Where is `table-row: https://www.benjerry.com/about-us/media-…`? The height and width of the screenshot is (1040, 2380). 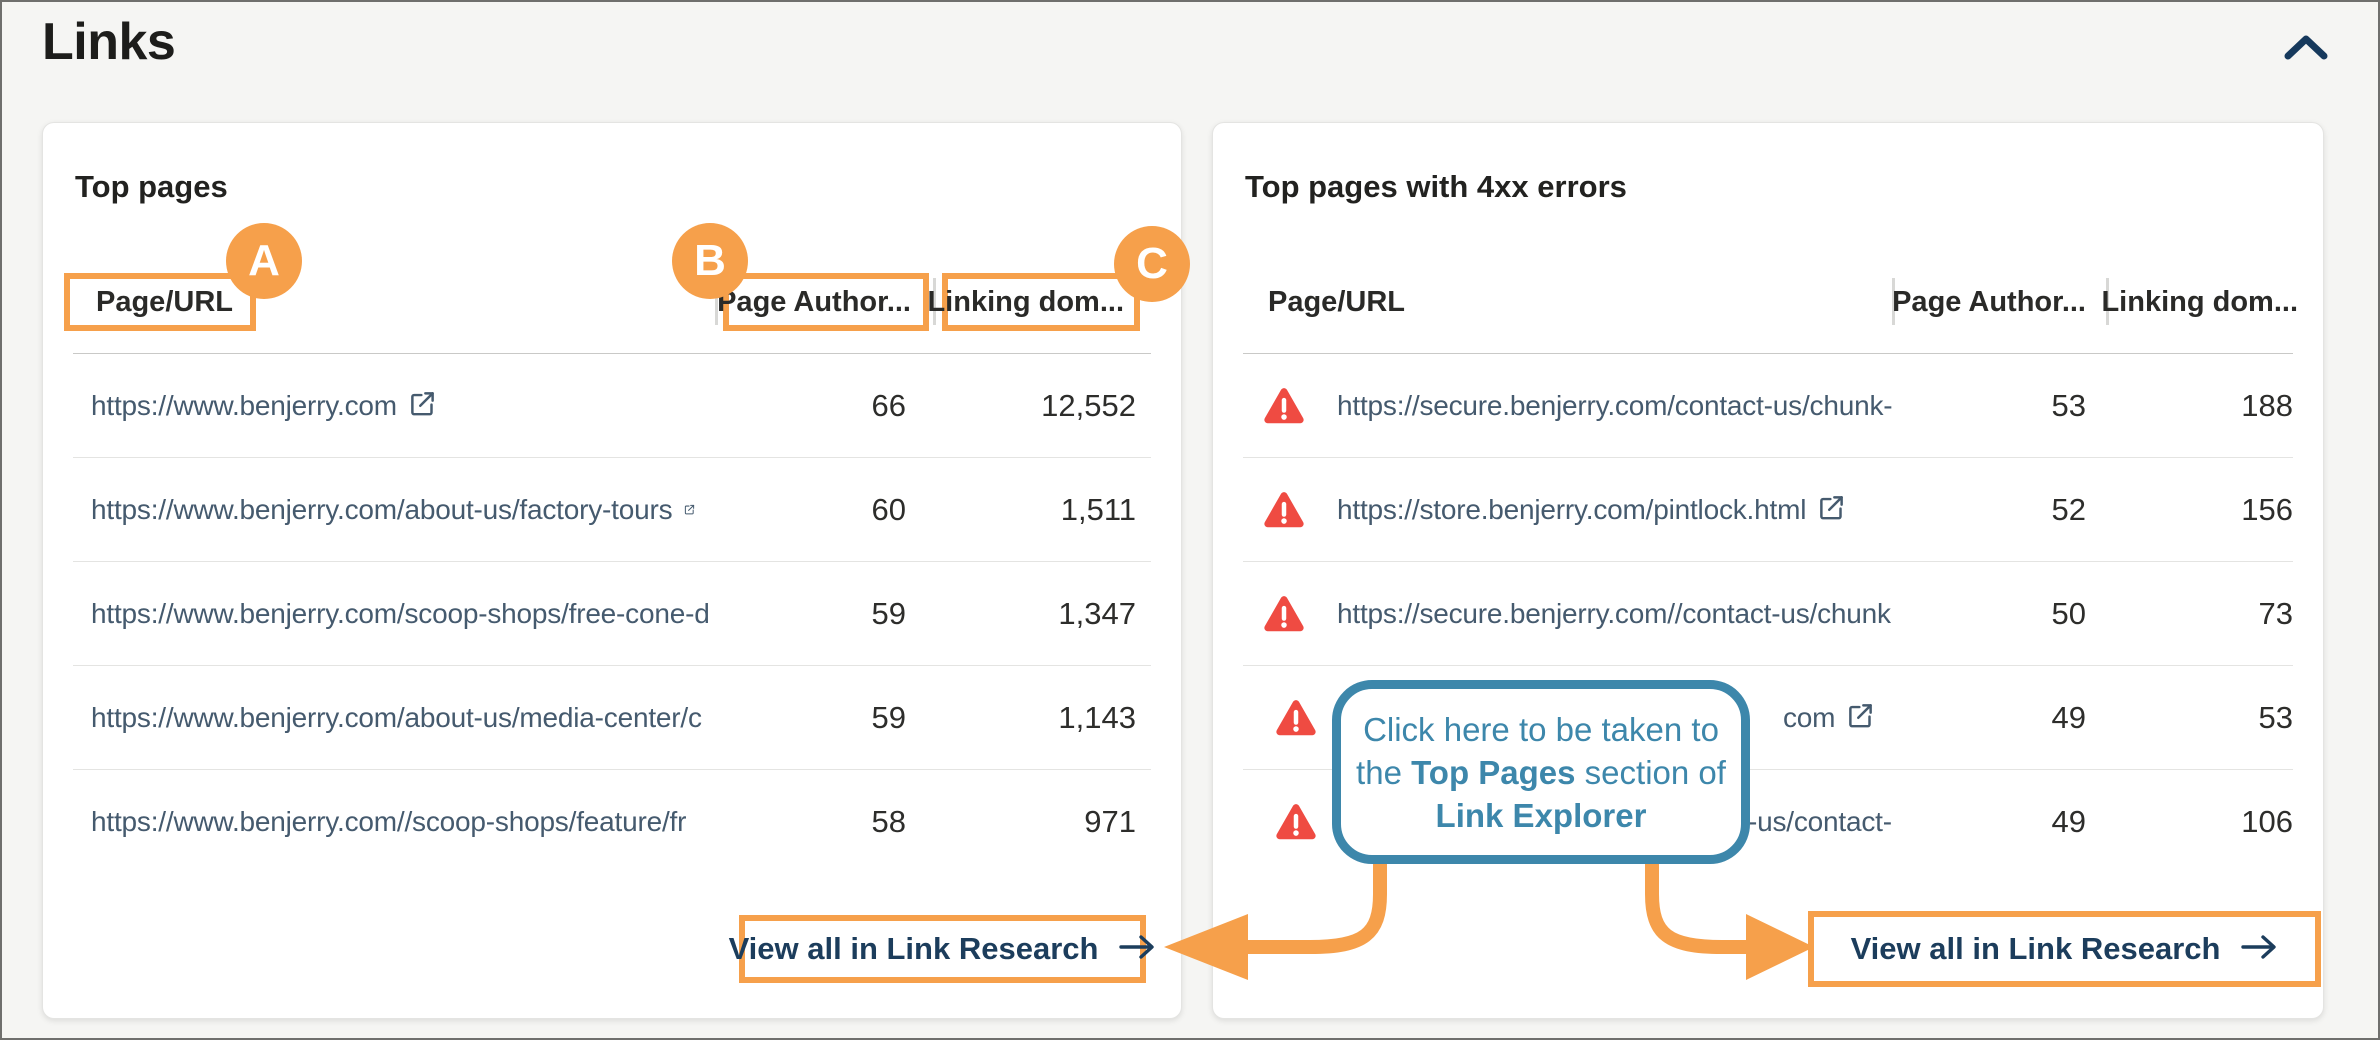
table-row: https://www.benjerry.com/about-us/media-… is located at coordinates (612, 718).